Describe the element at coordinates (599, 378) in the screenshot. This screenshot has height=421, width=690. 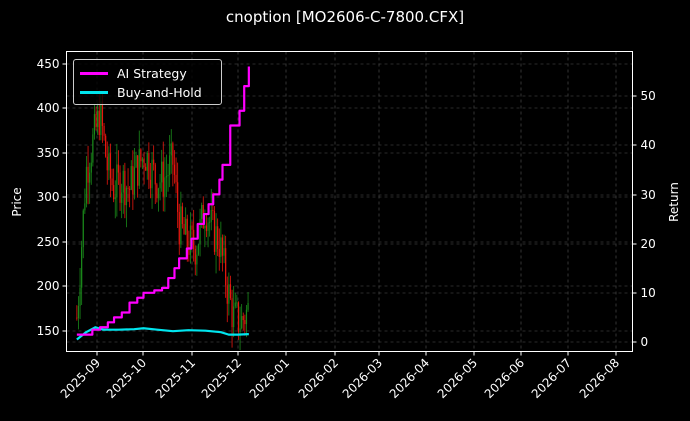
I see `x-tick-label: 2026-08` at that location.